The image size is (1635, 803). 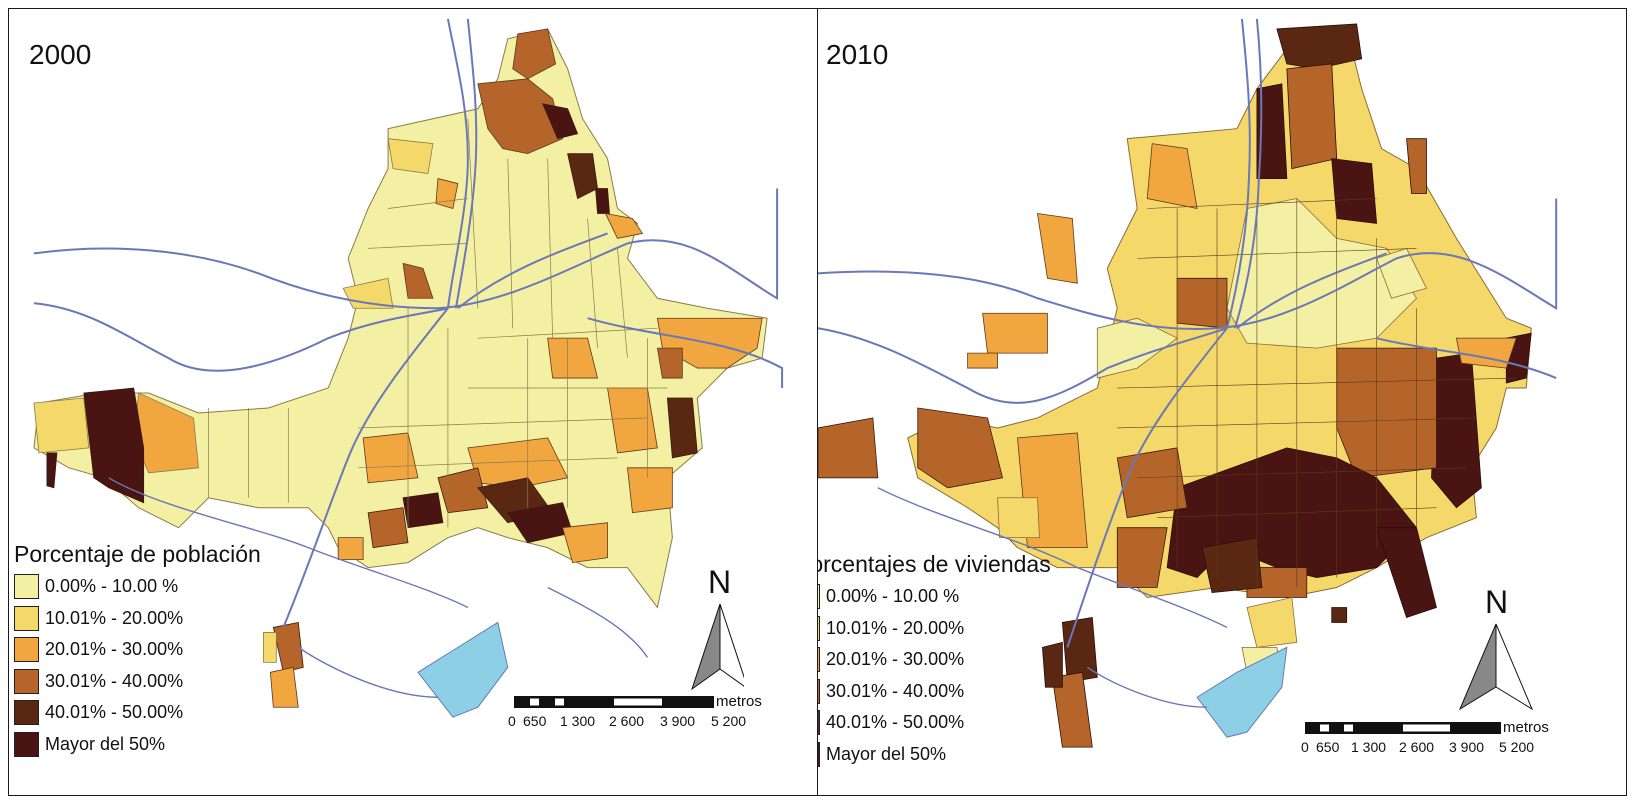 What do you see at coordinates (1517, 747) in the screenshot?
I see `scale-tick: 5 200` at bounding box center [1517, 747].